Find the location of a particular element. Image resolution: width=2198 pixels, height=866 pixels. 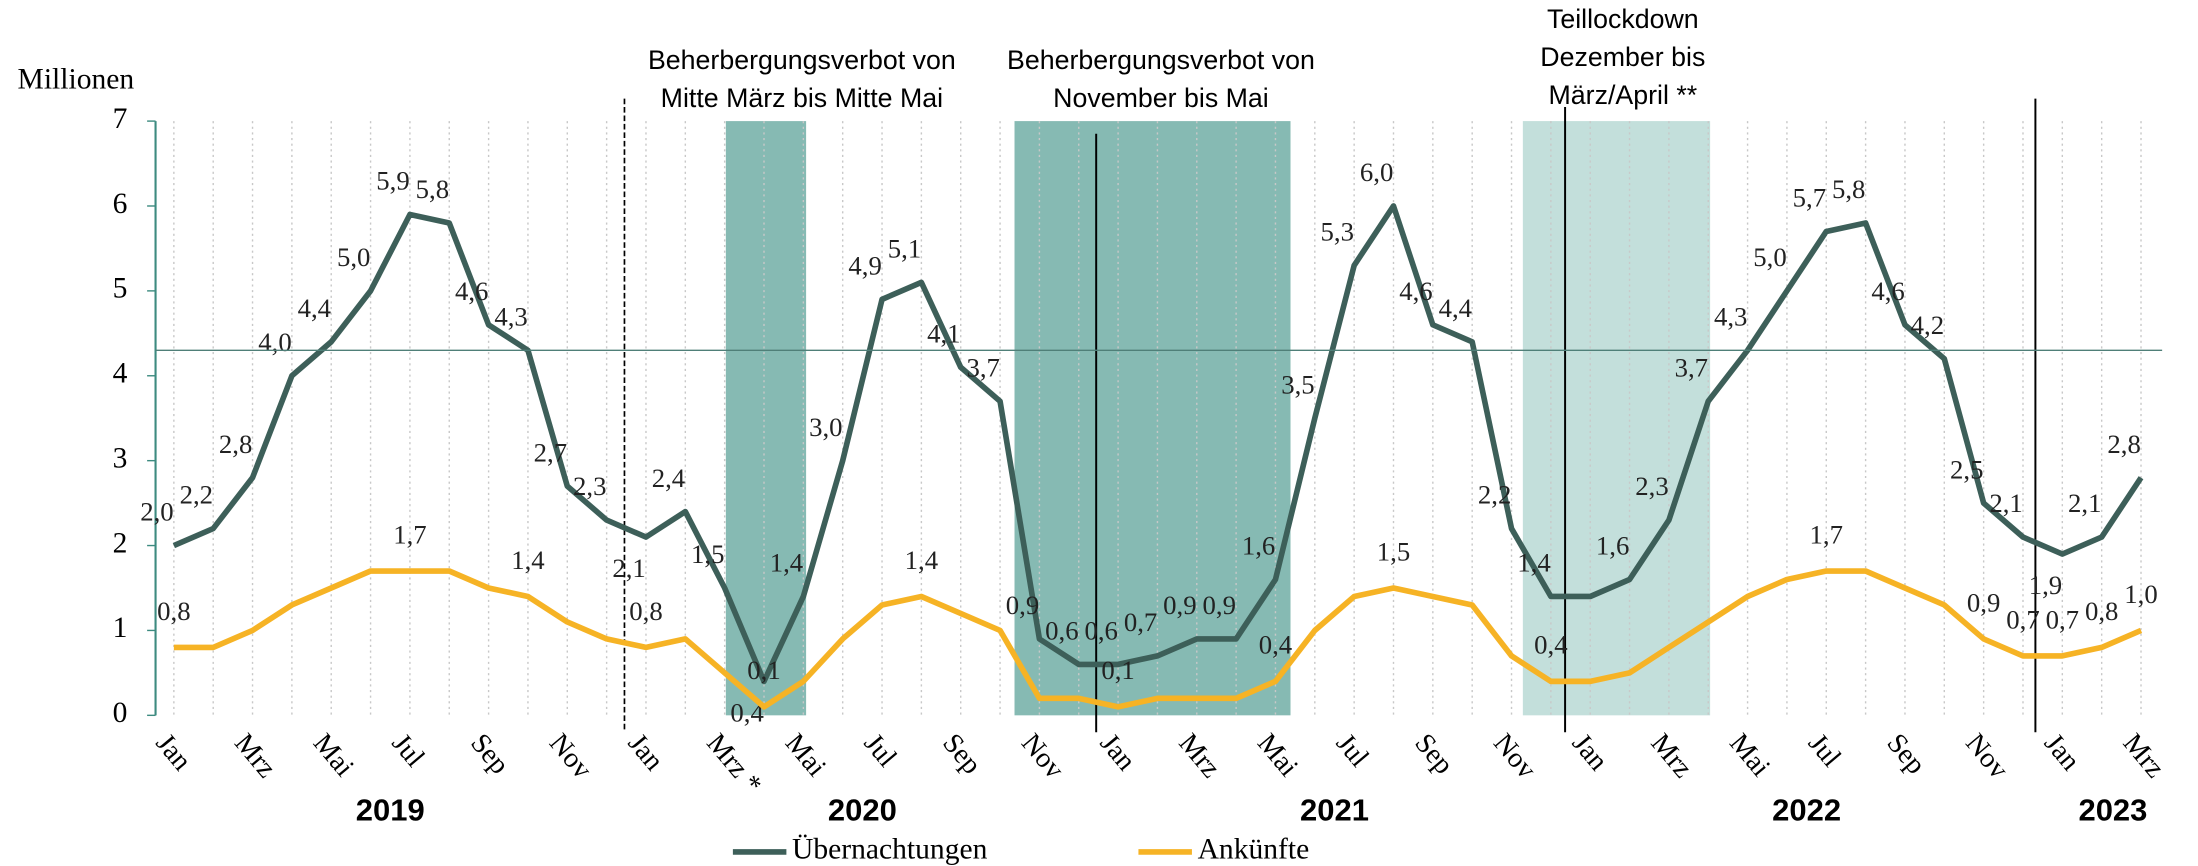

year-label: 2020 is located at coordinates (862, 810).